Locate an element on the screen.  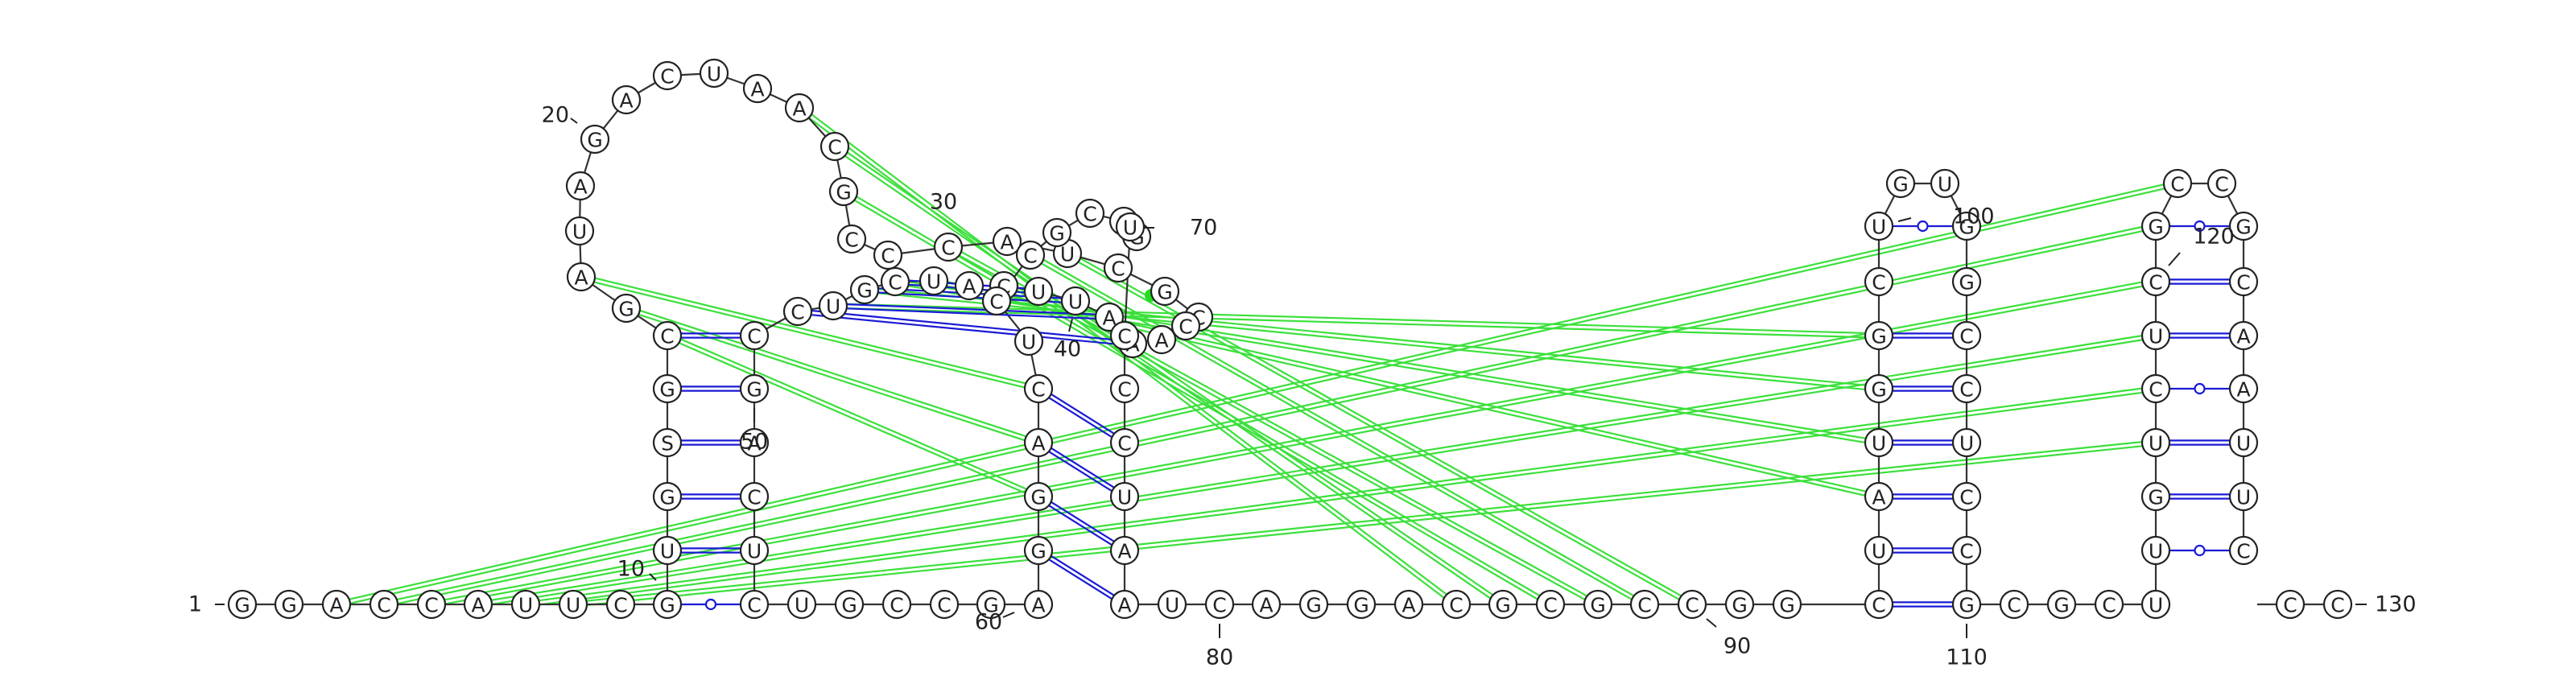
position-label: 90 is located at coordinates (1737, 646).